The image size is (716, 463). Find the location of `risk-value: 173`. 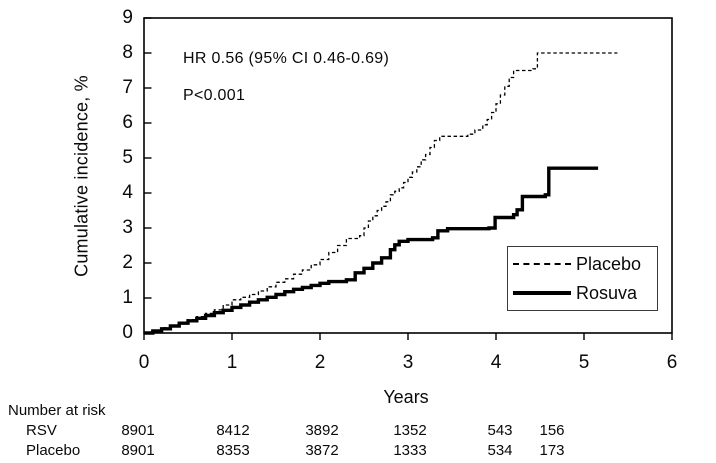

risk-value: 173 is located at coordinates (552, 450).